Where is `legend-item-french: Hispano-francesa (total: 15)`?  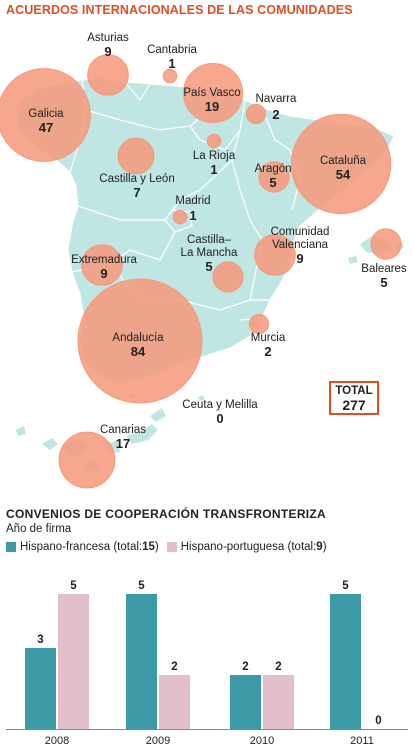
legend-item-french: Hispano-francesa (total: 15) is located at coordinates (82, 547).